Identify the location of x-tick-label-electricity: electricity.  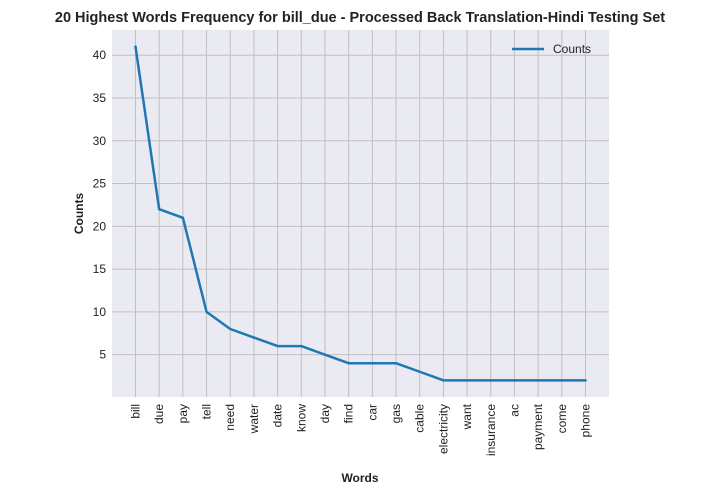
(443, 429).